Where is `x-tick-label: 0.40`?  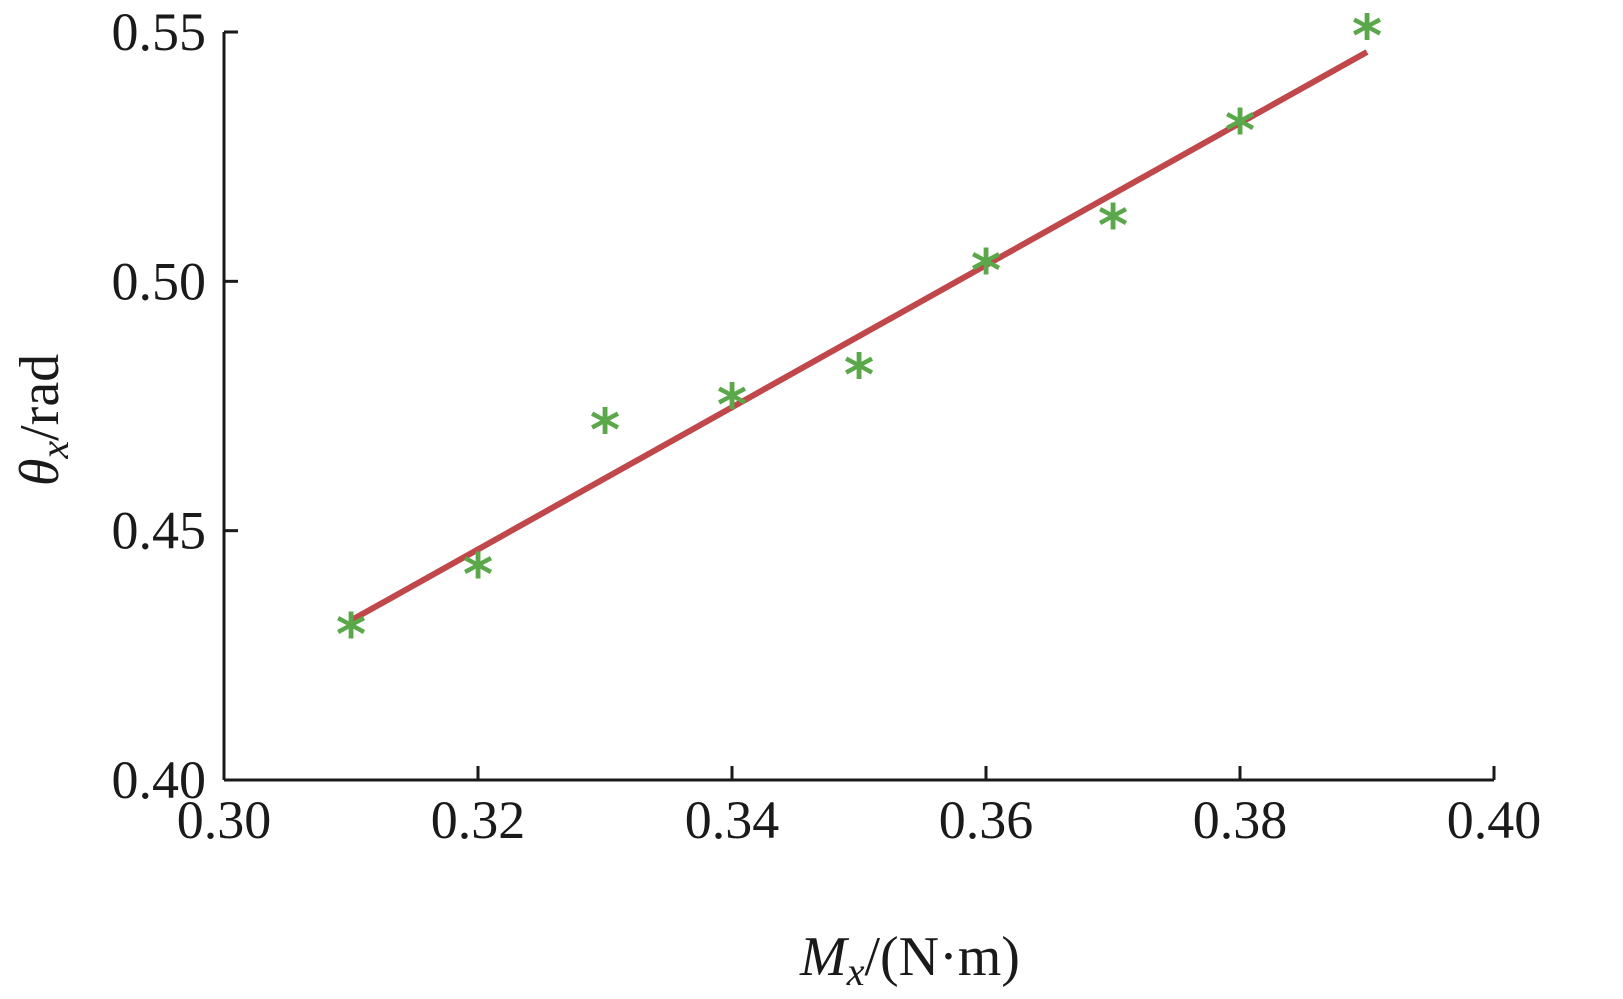
x-tick-label: 0.40 is located at coordinates (1494, 820).